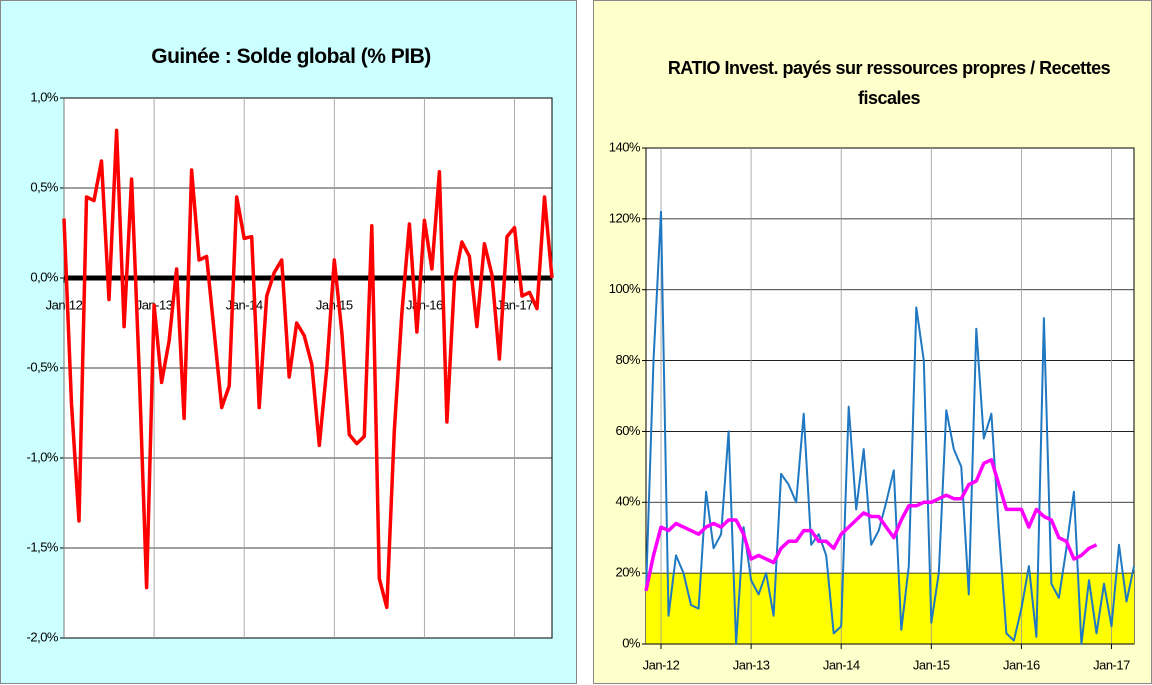 The image size is (1152, 685). Describe the element at coordinates (43, 456) in the screenshot. I see `y-tick-label: -1,0%` at that location.